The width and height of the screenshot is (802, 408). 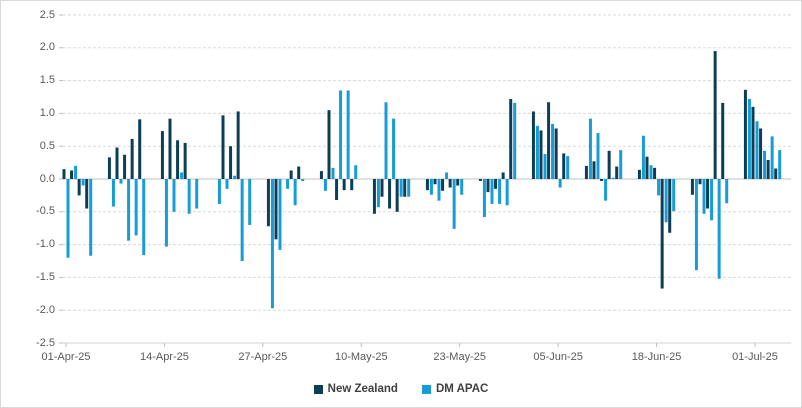 What do you see at coordinates (45, 276) in the screenshot?
I see `y-axis-tick-label: -1.5` at bounding box center [45, 276].